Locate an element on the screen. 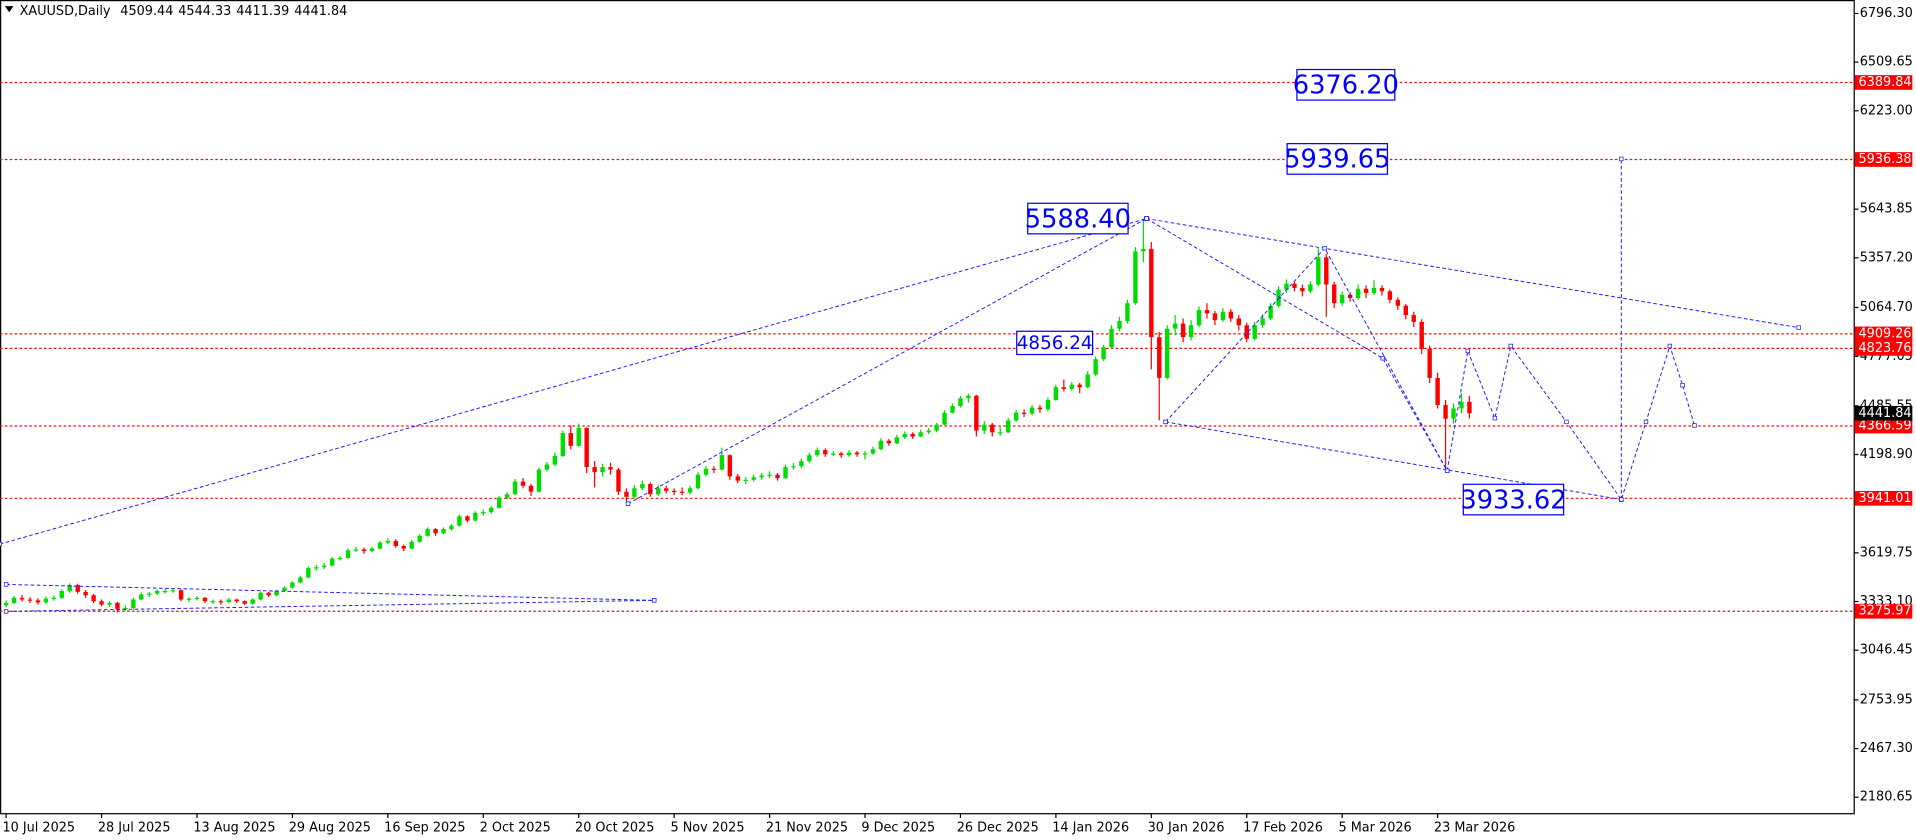 The width and height of the screenshot is (1916, 840). annotation-box is located at coordinates (1346, 84).